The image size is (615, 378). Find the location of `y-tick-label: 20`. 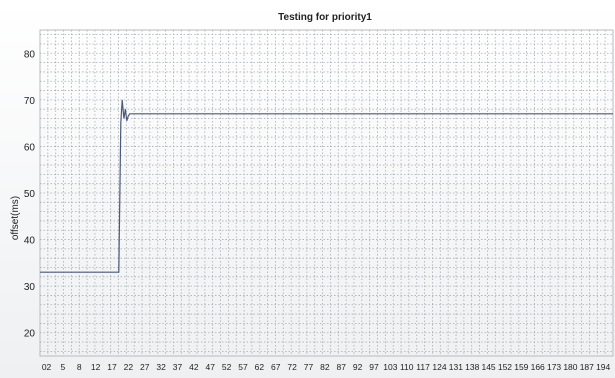

y-tick-label: 20 is located at coordinates (30, 334).